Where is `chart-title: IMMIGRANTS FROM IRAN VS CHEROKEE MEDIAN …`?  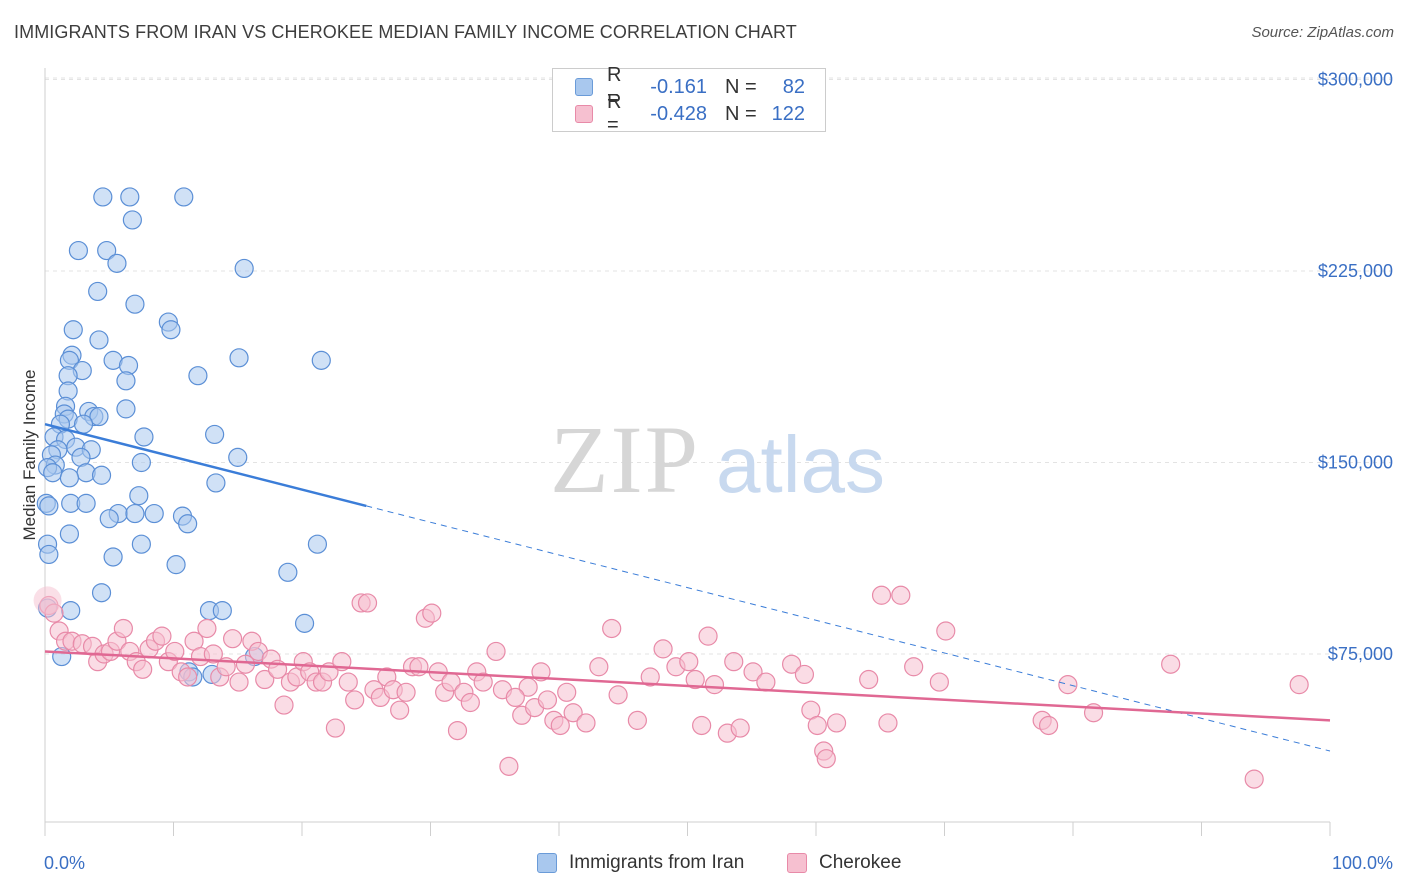 chart-title: IMMIGRANTS FROM IRAN VS CHEROKEE MEDIAN … is located at coordinates (405, 32).